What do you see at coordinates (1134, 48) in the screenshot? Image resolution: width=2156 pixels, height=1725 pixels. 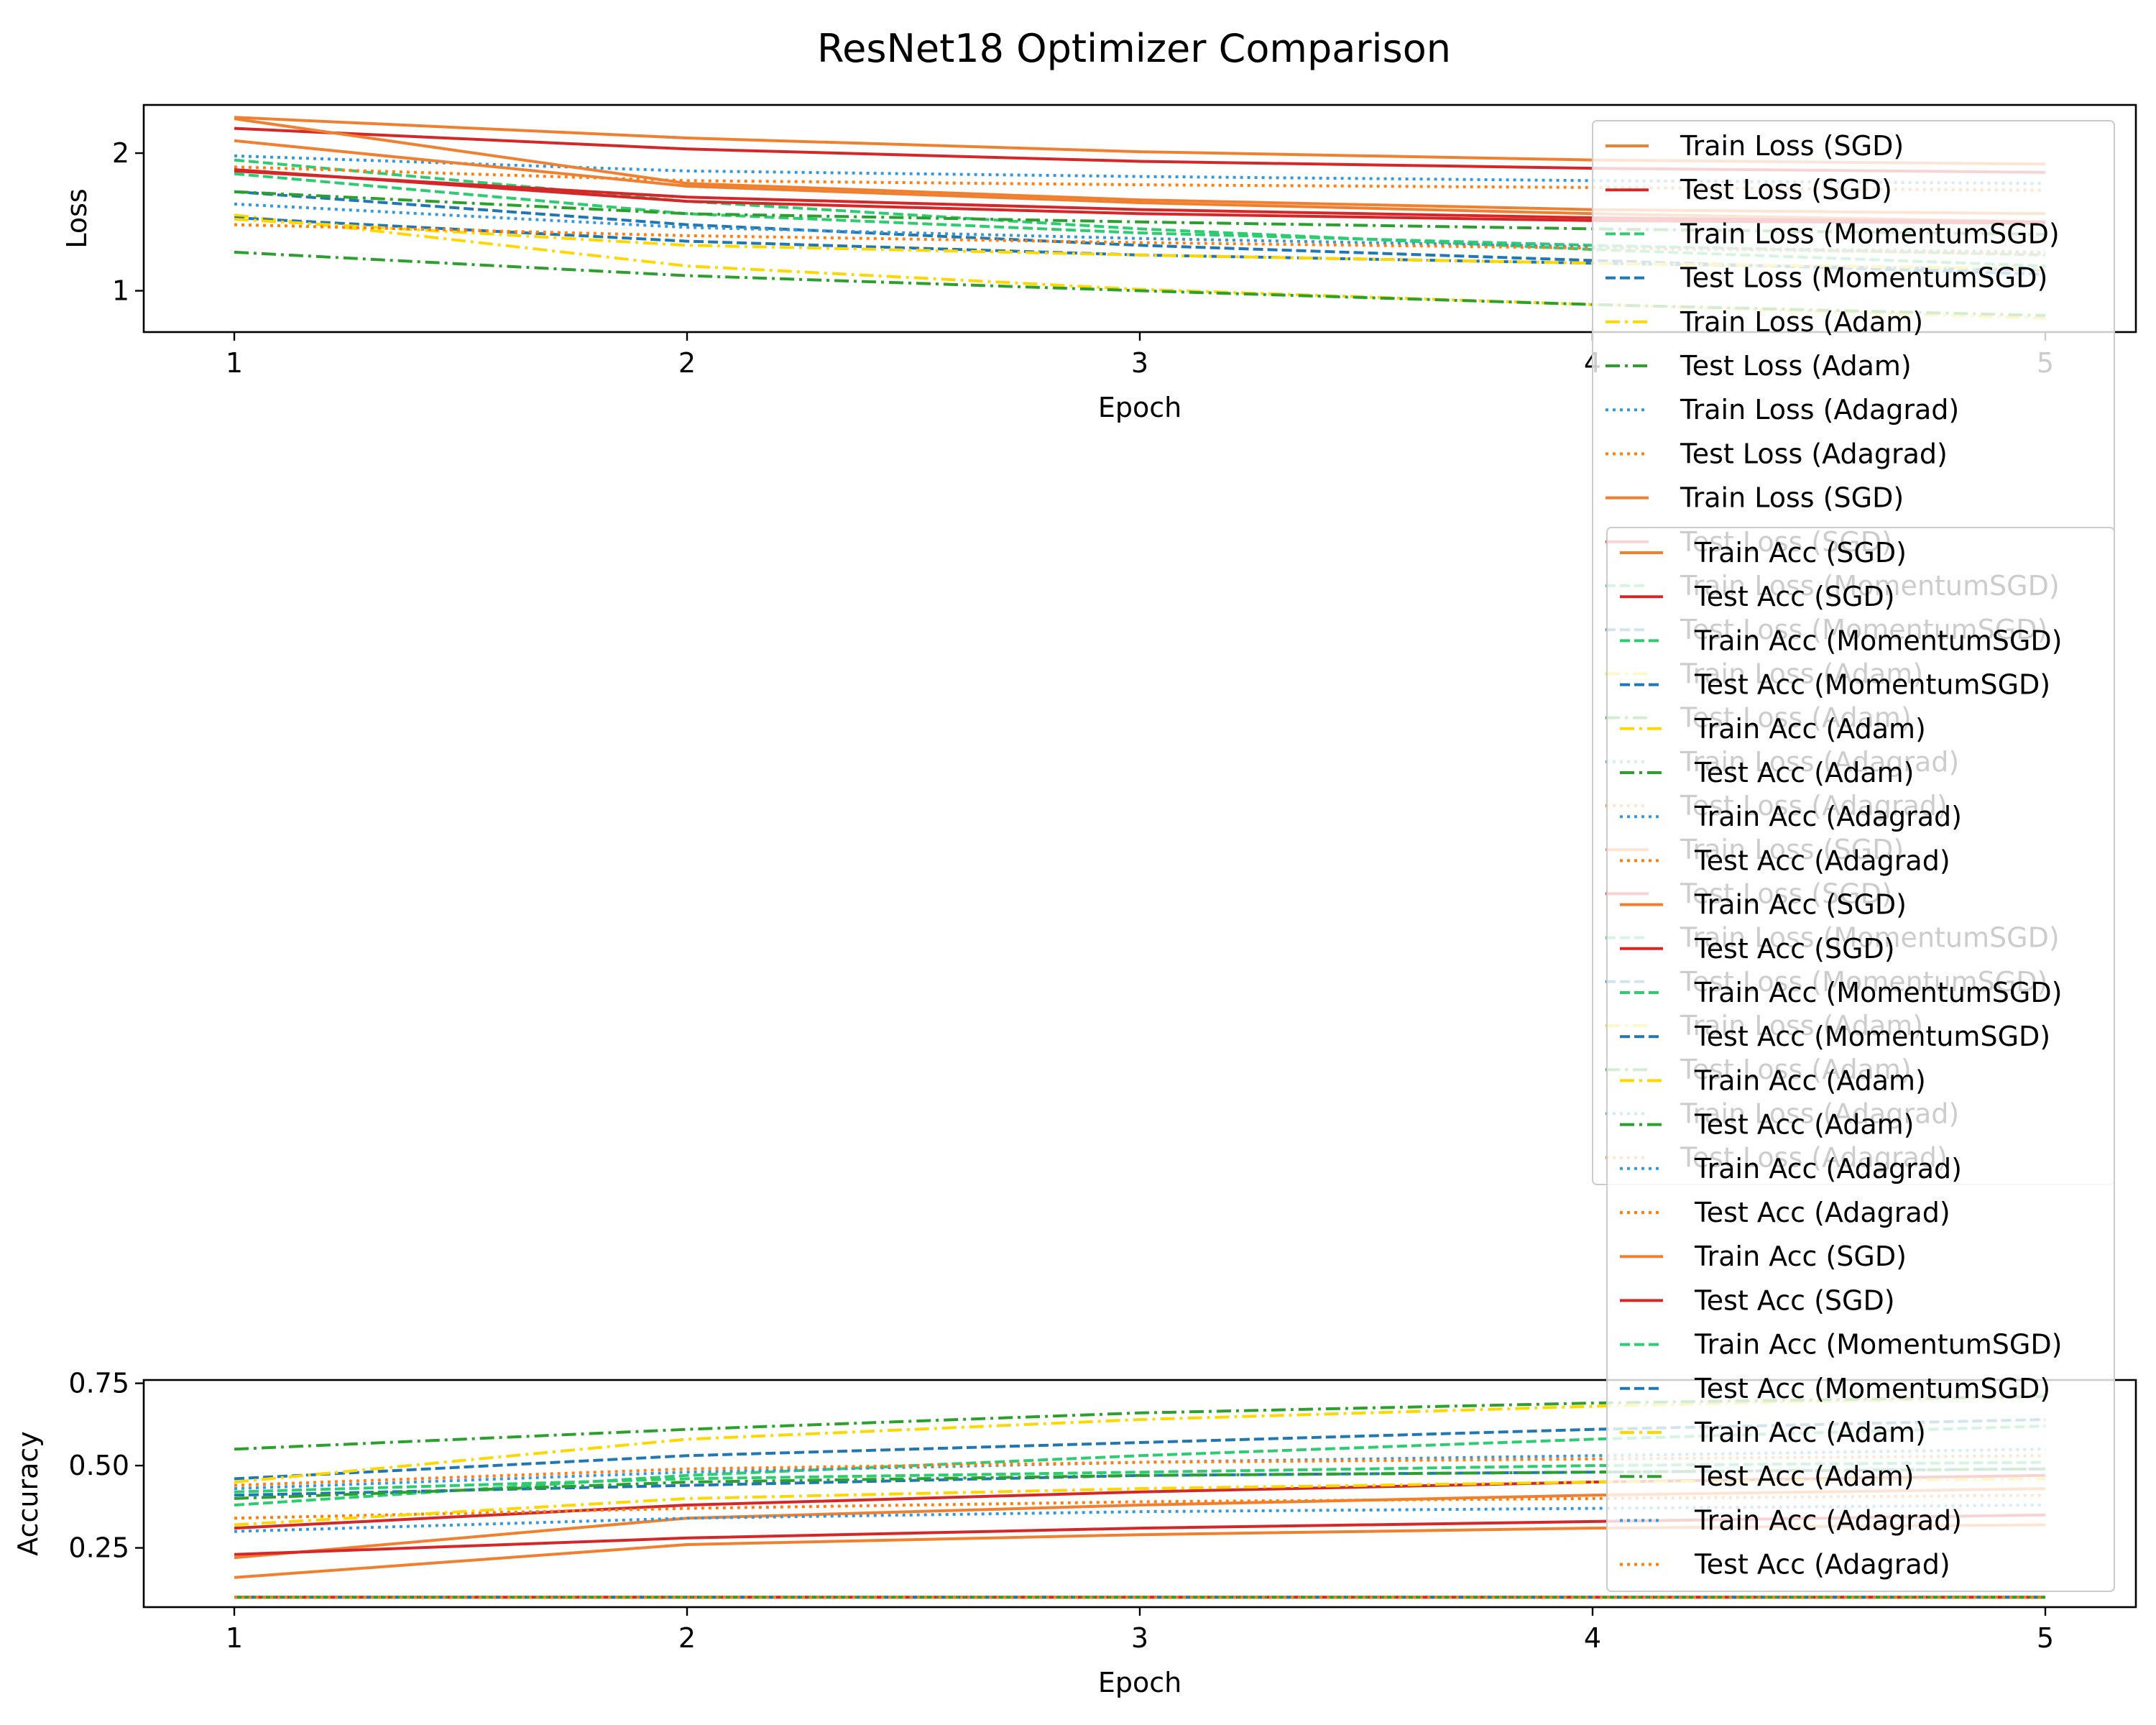 I see `figure-title: ResNet18 Optimizer Comparison` at bounding box center [1134, 48].